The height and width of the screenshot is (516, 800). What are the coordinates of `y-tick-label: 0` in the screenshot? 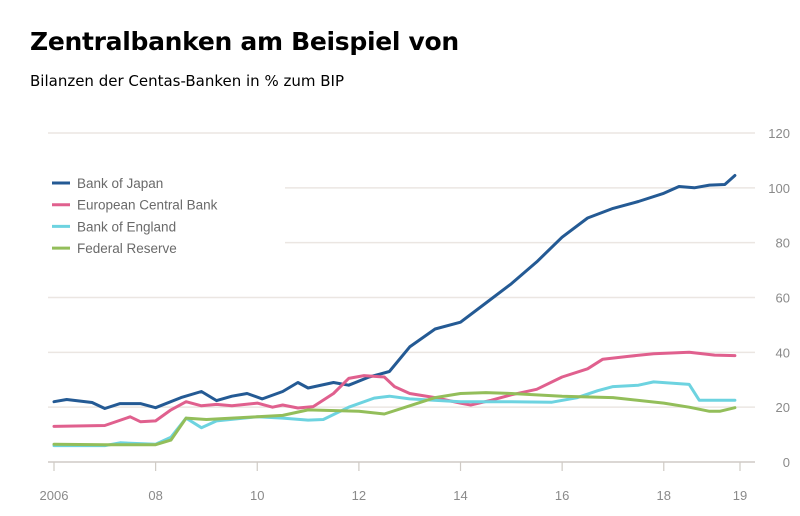 It's located at (786, 462).